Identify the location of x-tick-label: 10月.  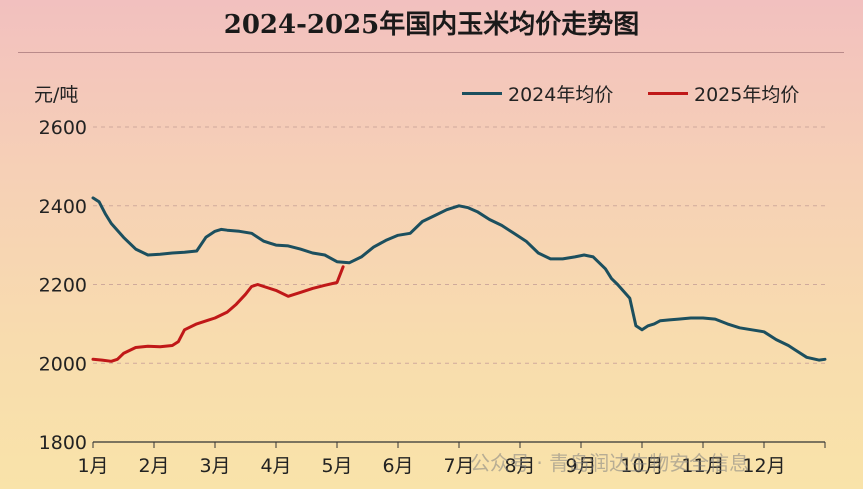
(641, 466).